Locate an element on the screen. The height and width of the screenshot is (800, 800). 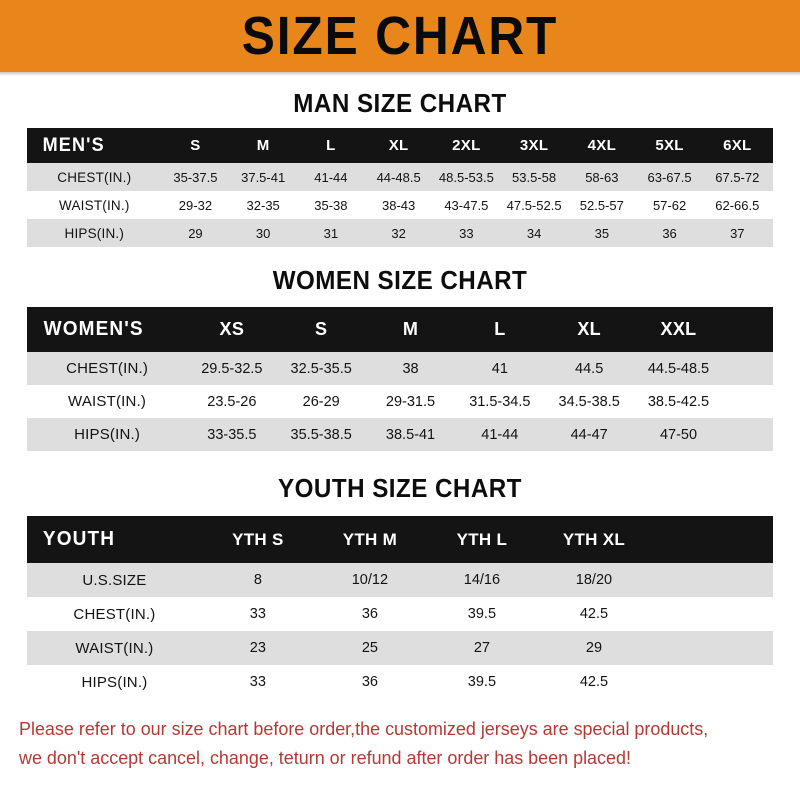
youth-cell-2-4: 42.5 is located at coordinates (594, 614).